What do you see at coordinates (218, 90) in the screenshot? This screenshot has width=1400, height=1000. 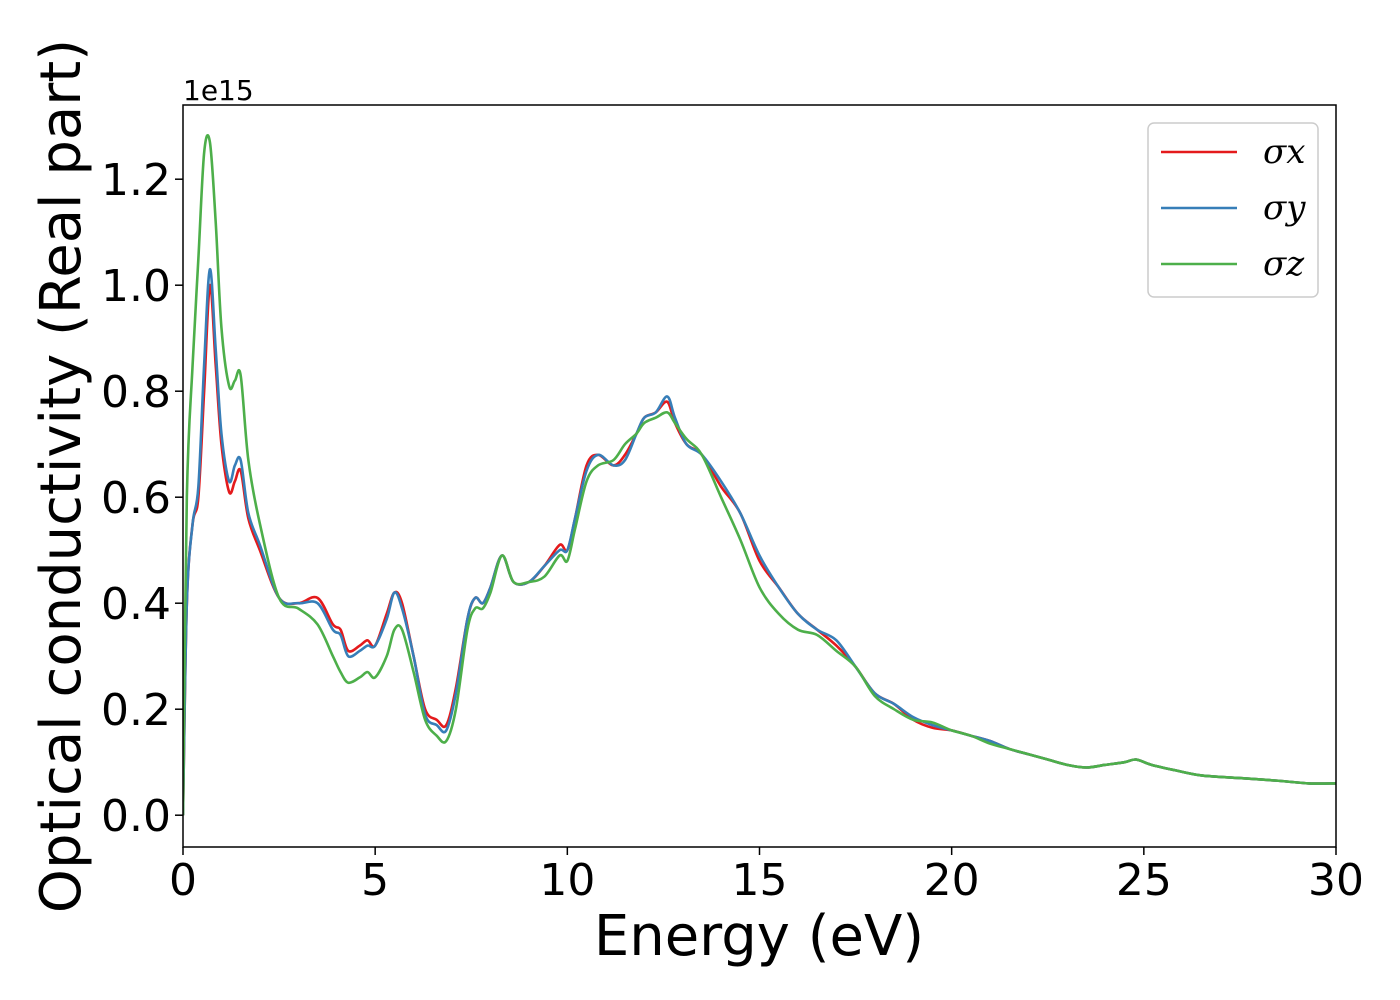 I see `offset-text: 1e15` at bounding box center [218, 90].